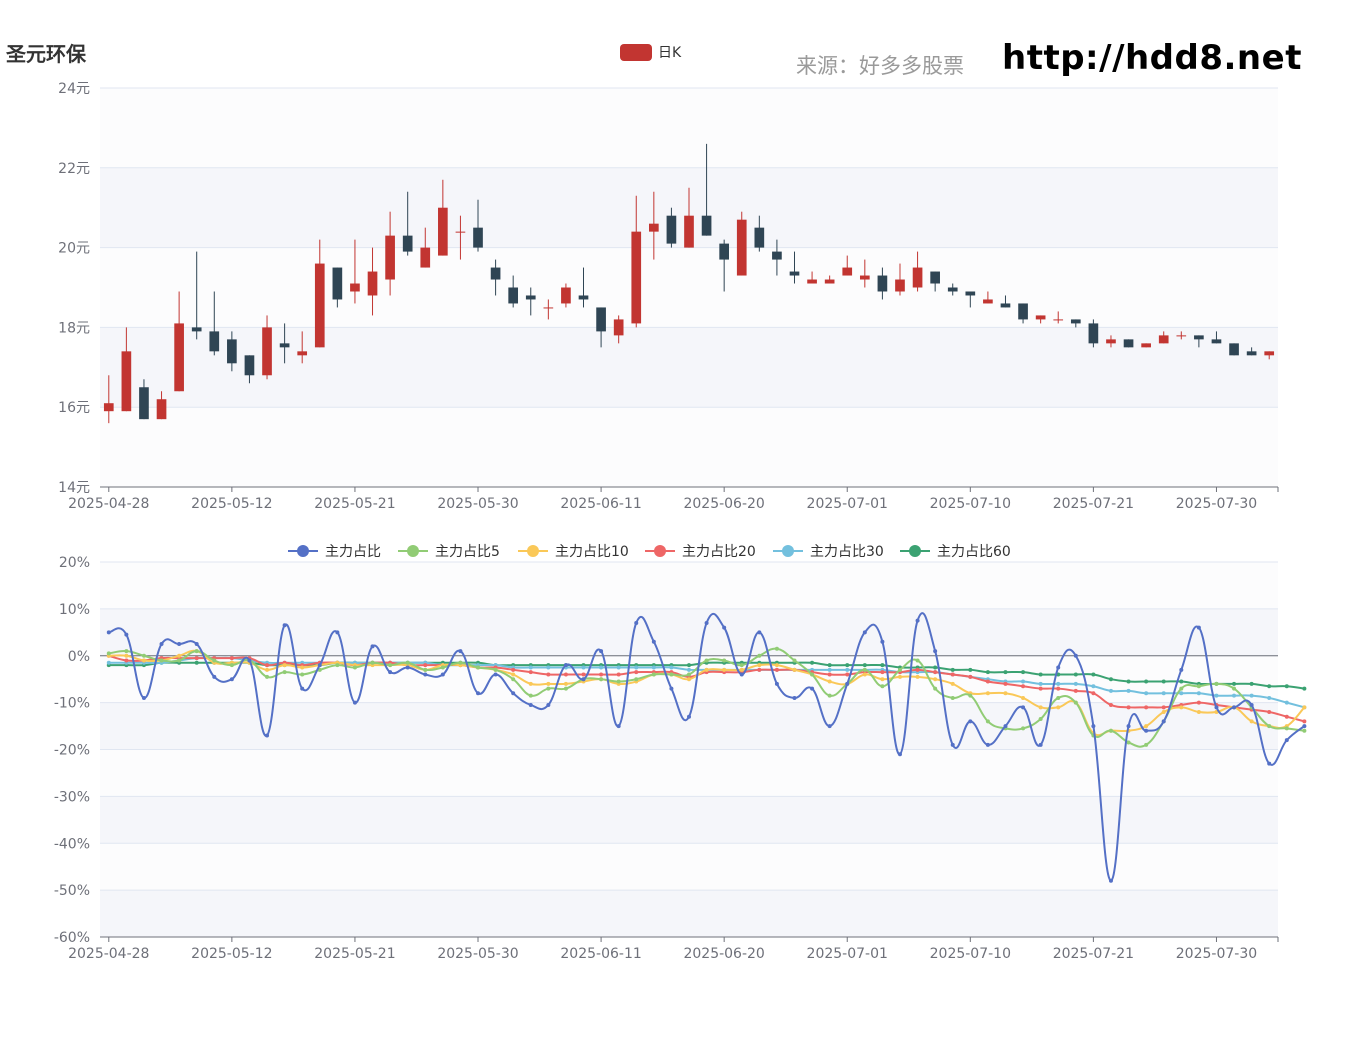  Describe the element at coordinates (74, 328) in the screenshot. I see `kline-y-tick-label: 18元` at that location.